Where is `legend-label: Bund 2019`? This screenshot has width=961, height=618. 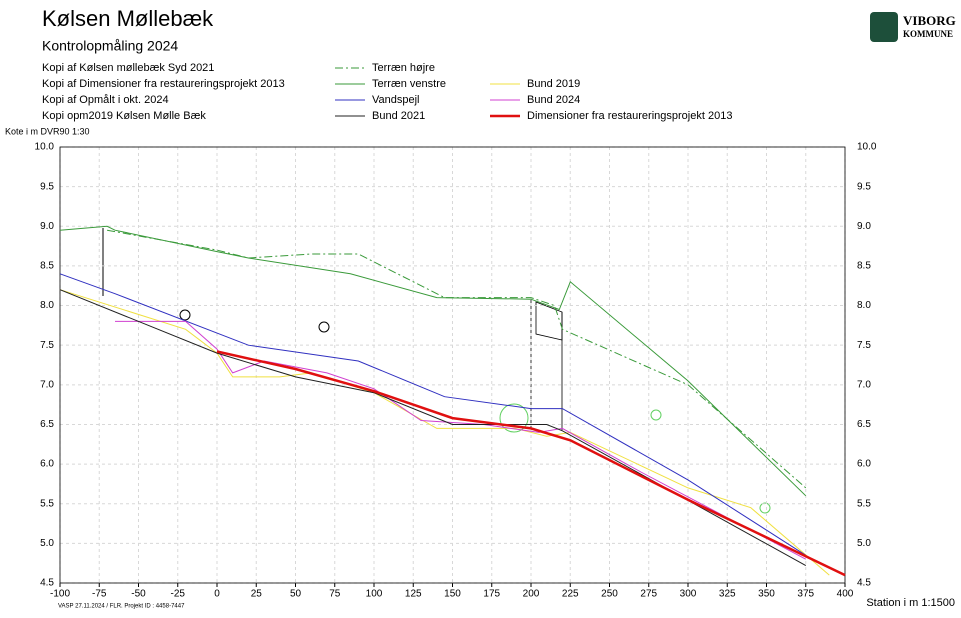
legend-label: Bund 2019 is located at coordinates (553, 84).